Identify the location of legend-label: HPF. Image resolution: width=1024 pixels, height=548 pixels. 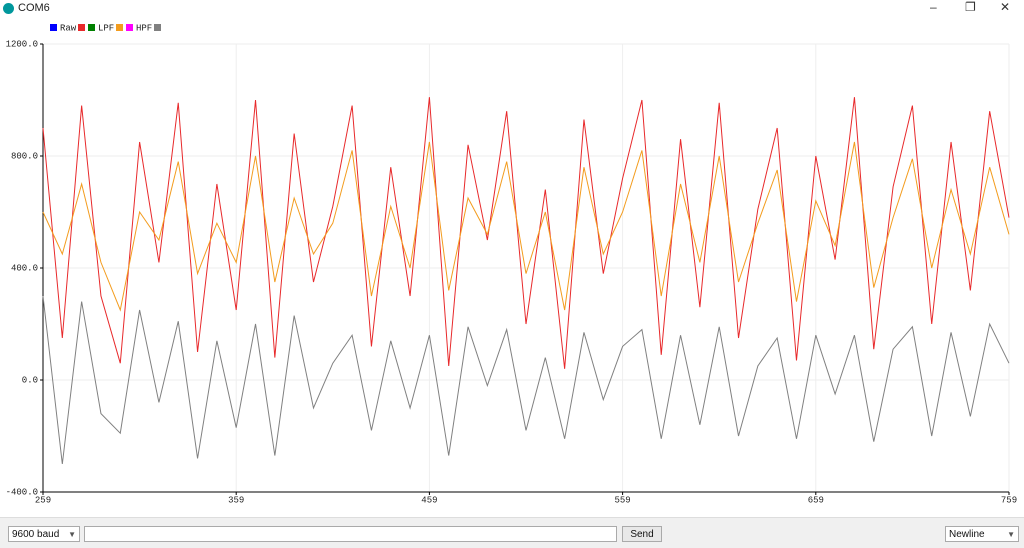
(144, 28).